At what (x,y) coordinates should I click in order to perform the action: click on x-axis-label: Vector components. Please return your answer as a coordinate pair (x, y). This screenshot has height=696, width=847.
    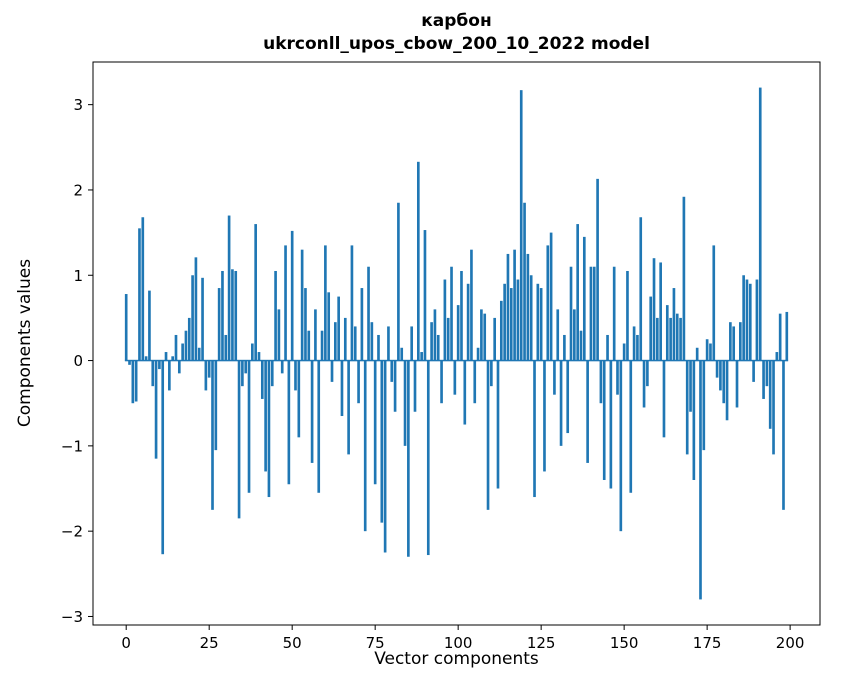
    Looking at the image, I should click on (456, 659).